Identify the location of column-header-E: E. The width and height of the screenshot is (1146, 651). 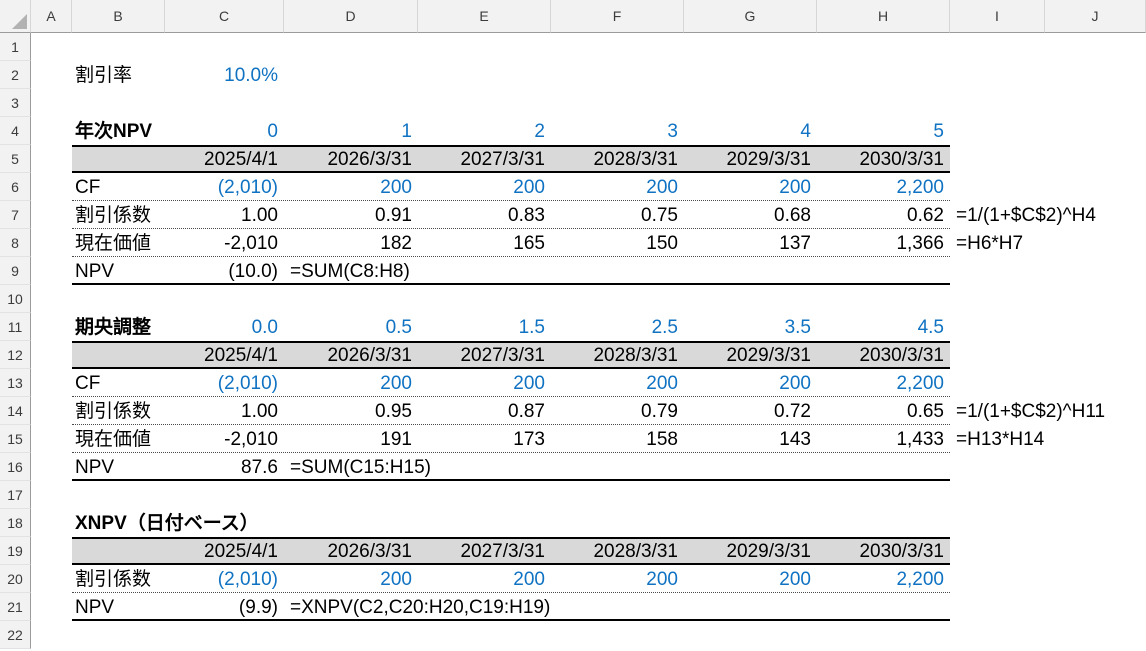
(484, 16).